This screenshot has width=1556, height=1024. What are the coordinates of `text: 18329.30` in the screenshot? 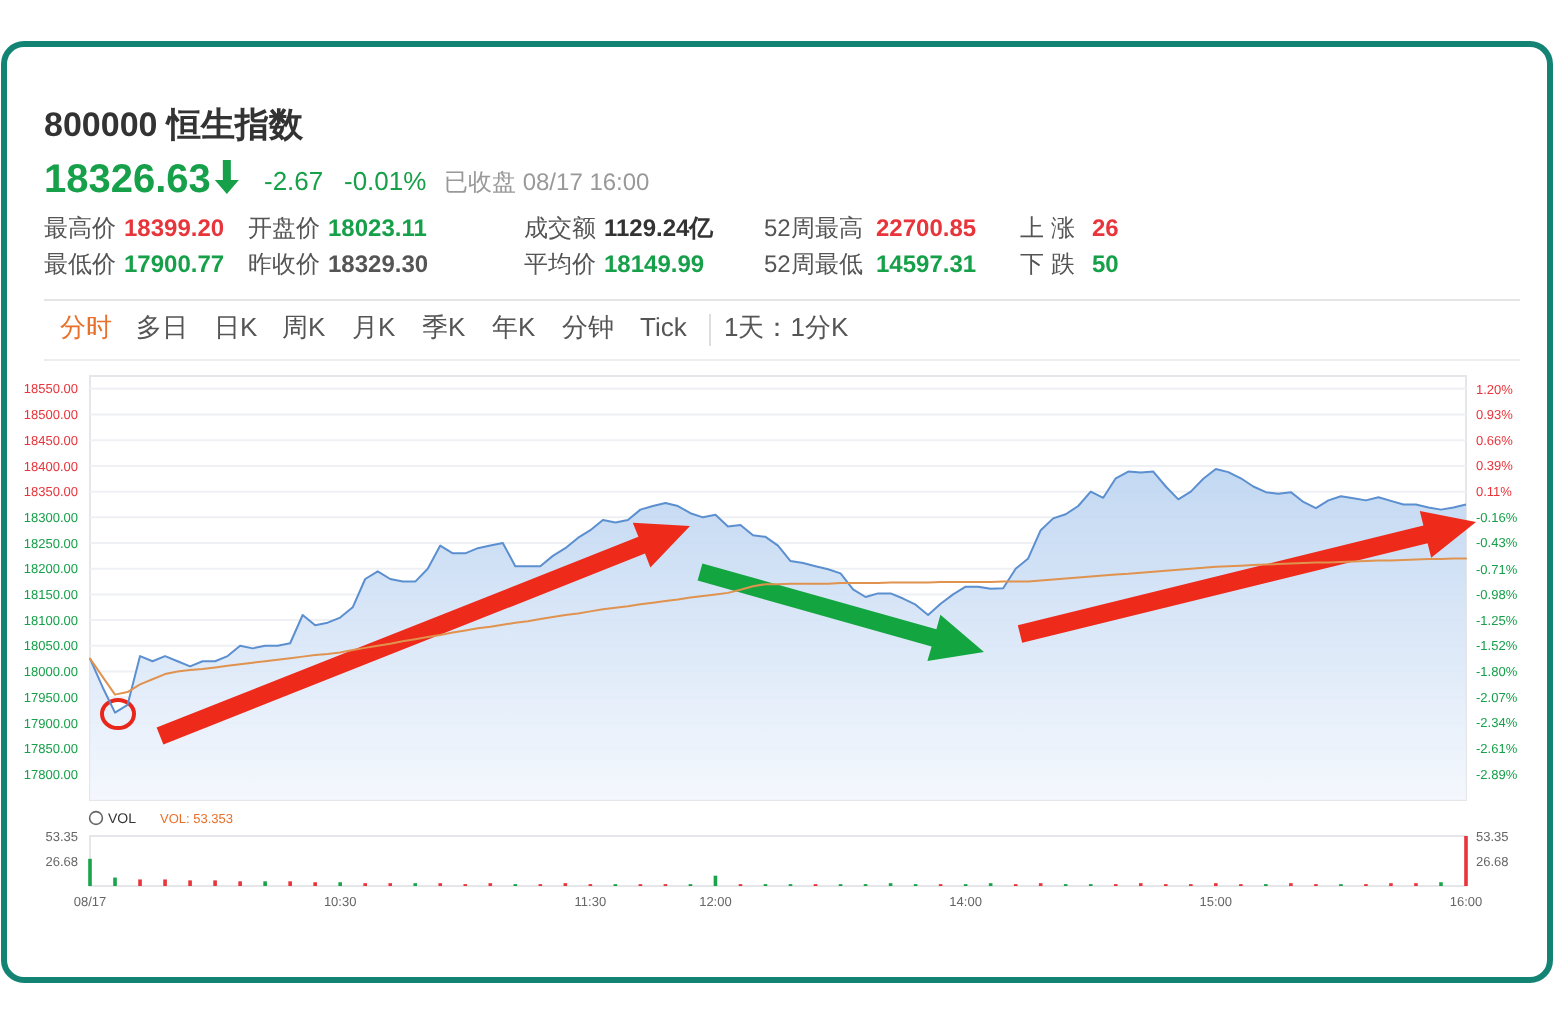 It's located at (378, 264).